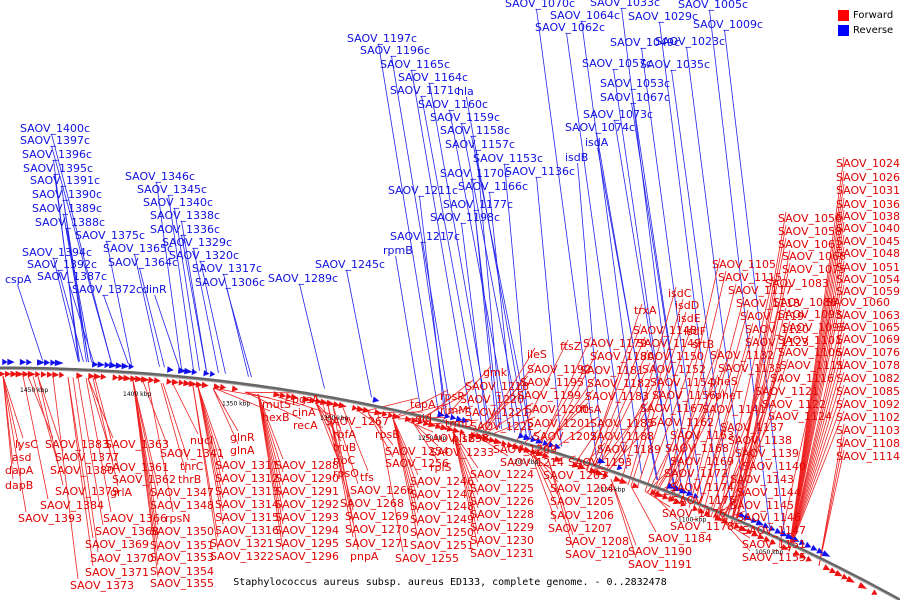  I want to click on forward-gene-label: isdE, so click(689, 318).